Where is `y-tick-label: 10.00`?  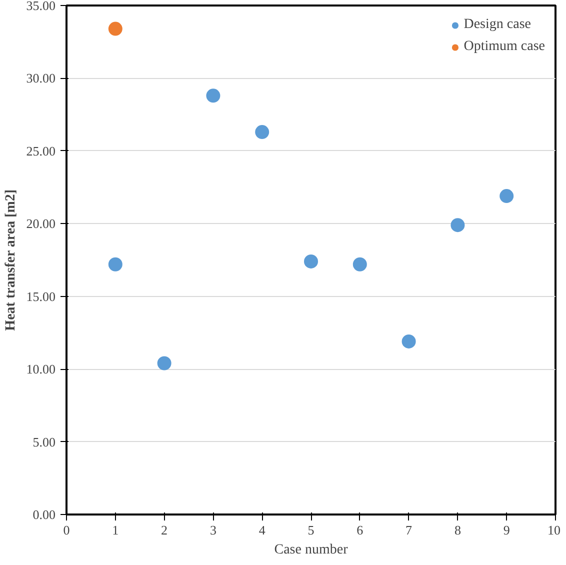
y-tick-label: 10.00 is located at coordinates (41, 369).